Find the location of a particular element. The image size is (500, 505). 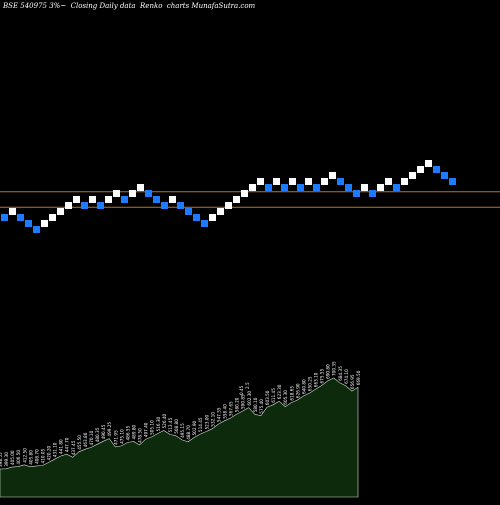

volume-label: 475.10 is located at coordinates (121, 436).